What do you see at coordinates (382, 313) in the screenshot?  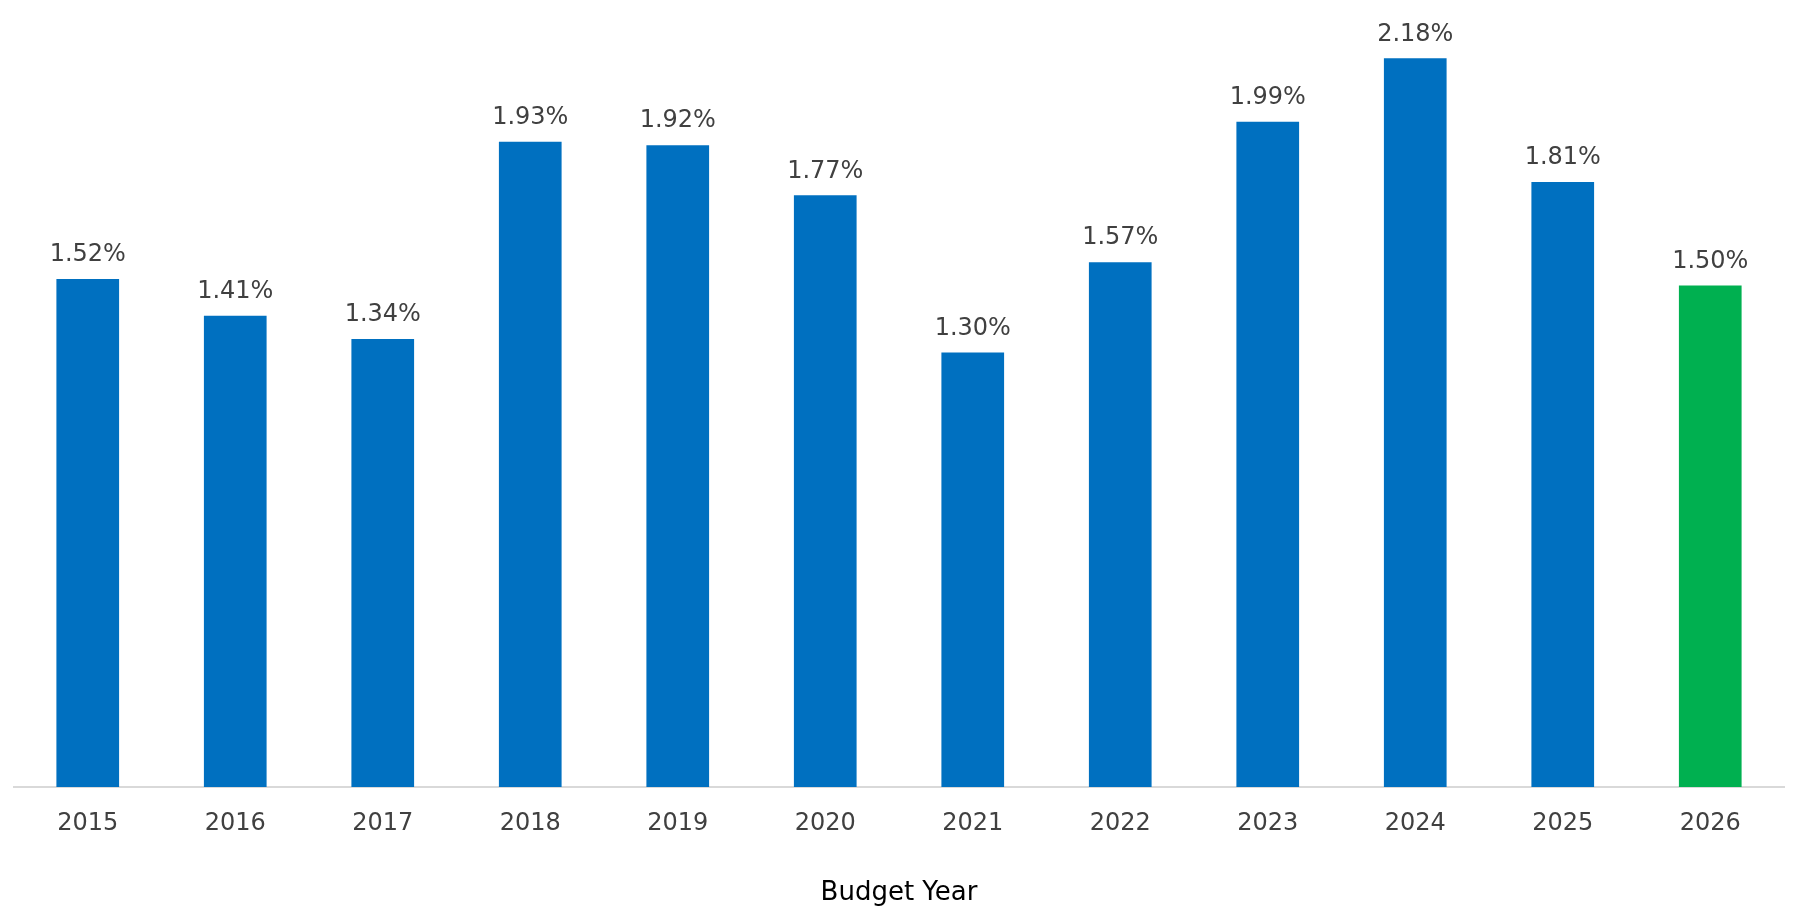 I see `data-label: 1.34%` at bounding box center [382, 313].